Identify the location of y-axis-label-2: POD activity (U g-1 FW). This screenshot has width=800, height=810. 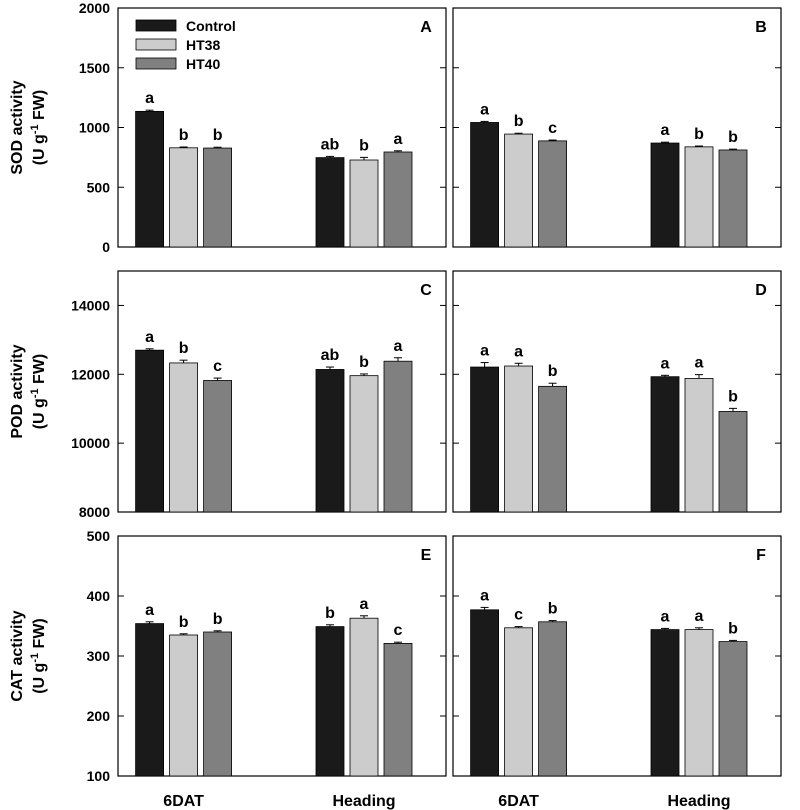
(28, 391).